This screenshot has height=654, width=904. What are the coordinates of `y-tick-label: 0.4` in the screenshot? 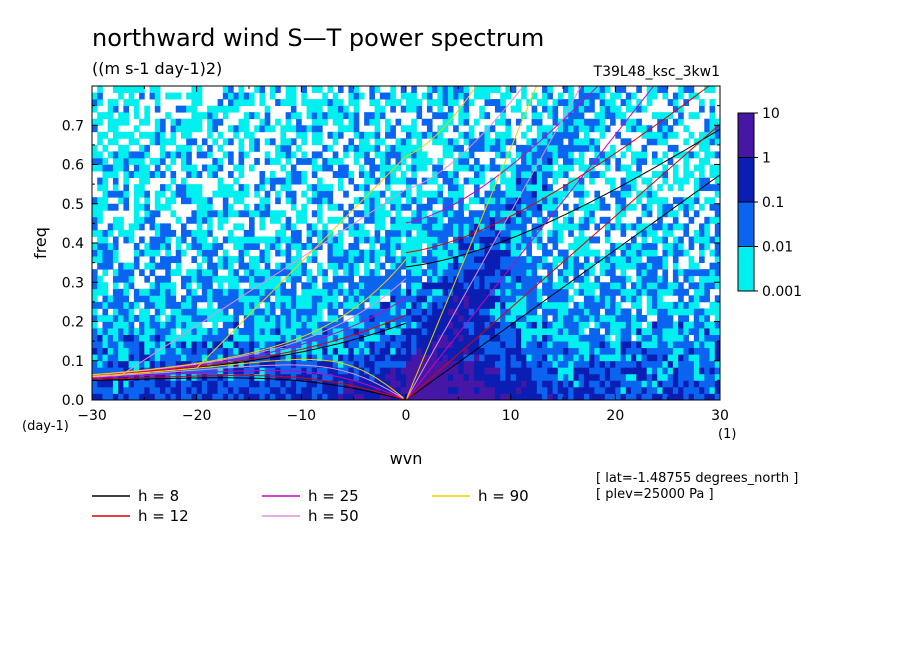 It's located at (73, 244).